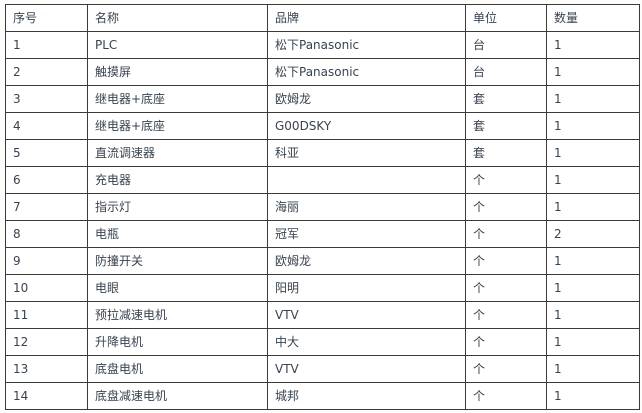 This screenshot has width=642, height=413. What do you see at coordinates (46, 369) in the screenshot?
I see `table-cell: 13` at bounding box center [46, 369].